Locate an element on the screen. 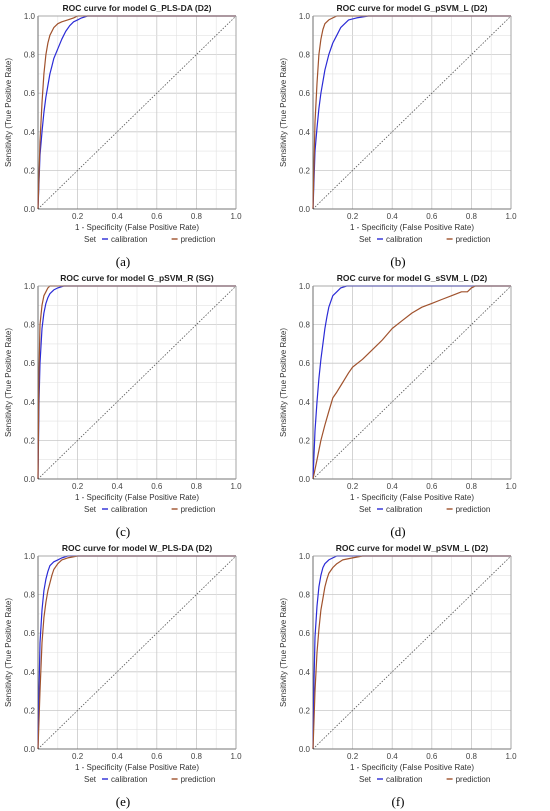 The height and width of the screenshot is (811, 550). panel-caption: (c) is located at coordinates (123, 531).